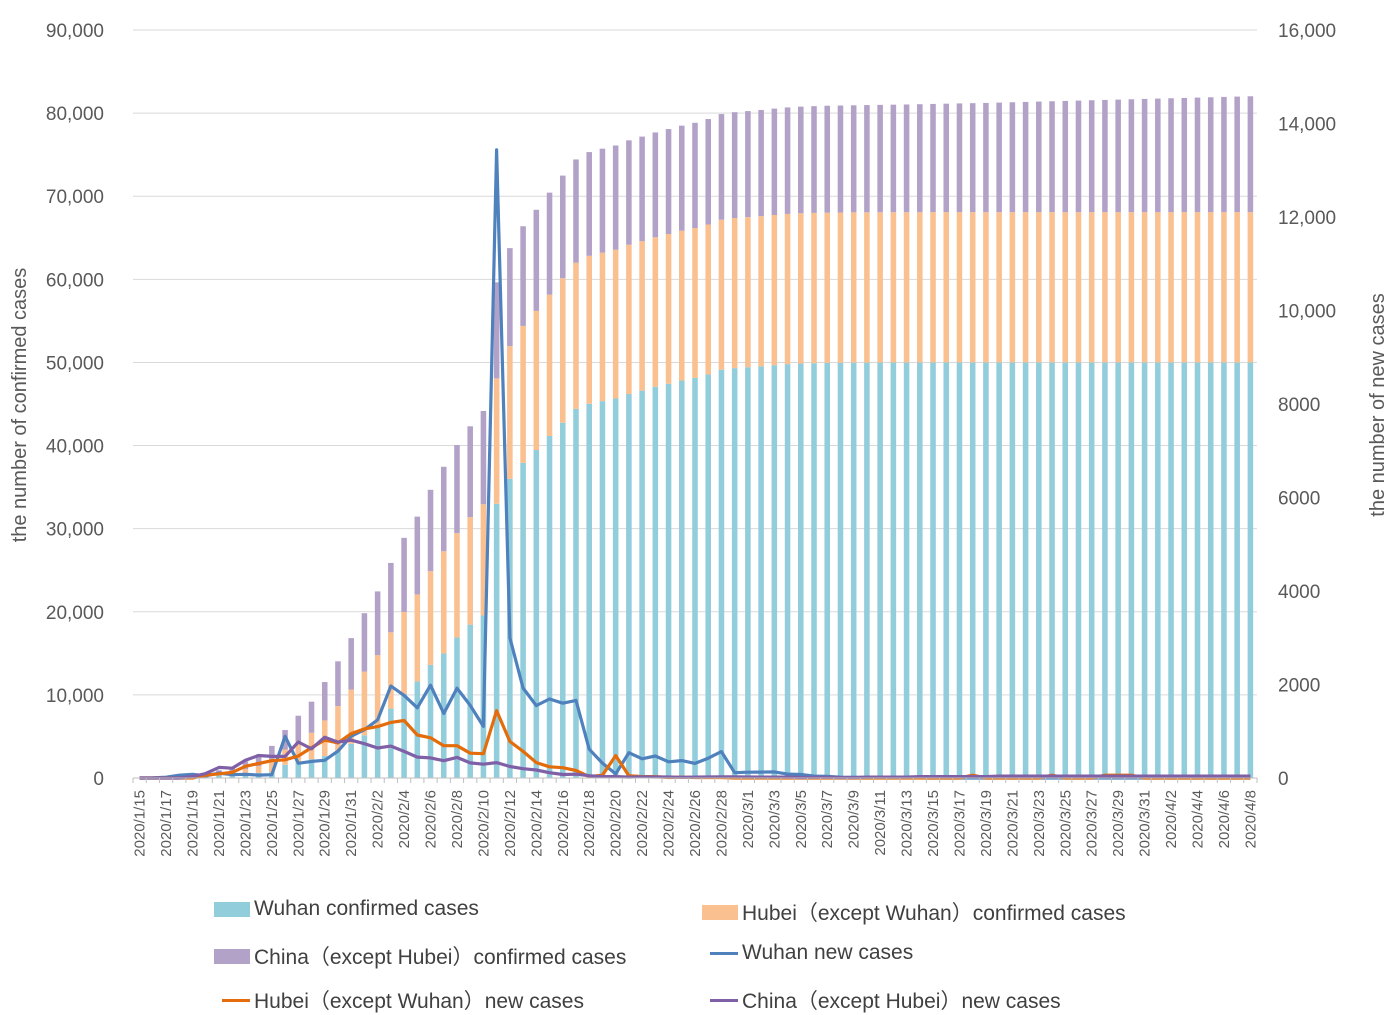 Image resolution: width=1398 pixels, height=1015 pixels. Describe the element at coordinates (1012, 823) in the screenshot. I see `x-tick-label: 2020/3/21` at that location.